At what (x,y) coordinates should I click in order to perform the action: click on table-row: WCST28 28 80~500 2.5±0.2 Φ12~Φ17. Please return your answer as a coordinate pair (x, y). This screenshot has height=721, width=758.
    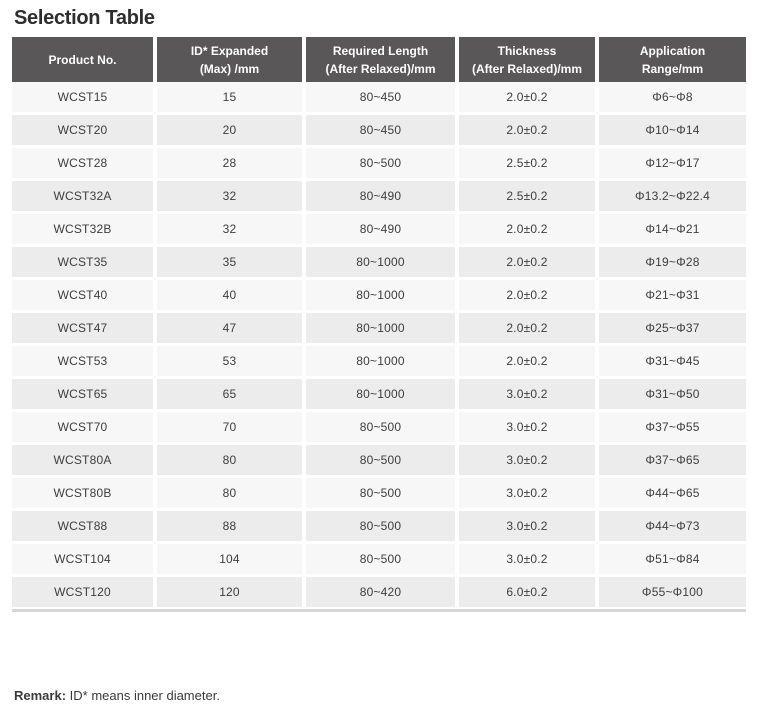
    Looking at the image, I should click on (379, 163).